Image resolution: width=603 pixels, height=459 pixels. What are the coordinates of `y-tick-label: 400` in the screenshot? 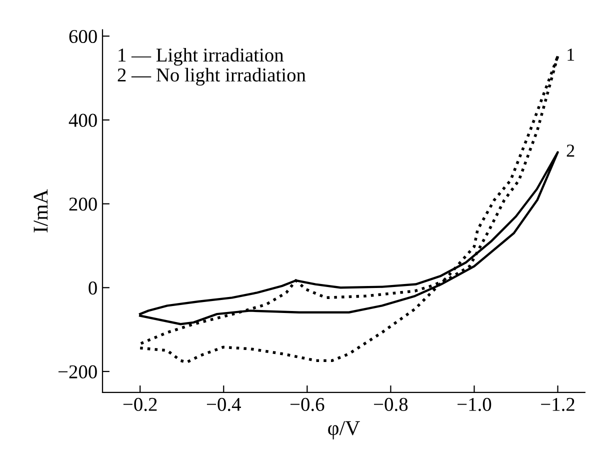 It's located at (82, 120).